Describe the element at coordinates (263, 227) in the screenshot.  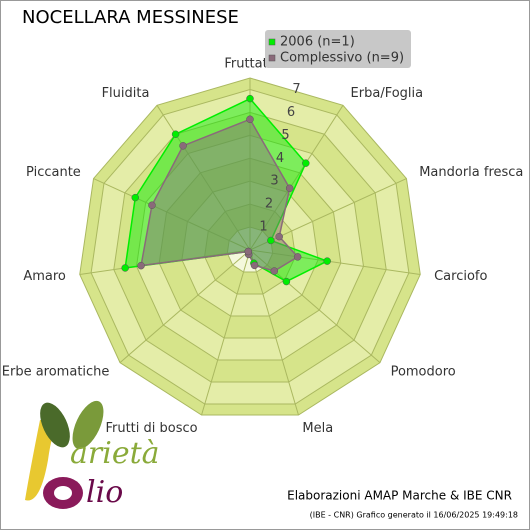
I see `r-tick-label: 1` at that location.